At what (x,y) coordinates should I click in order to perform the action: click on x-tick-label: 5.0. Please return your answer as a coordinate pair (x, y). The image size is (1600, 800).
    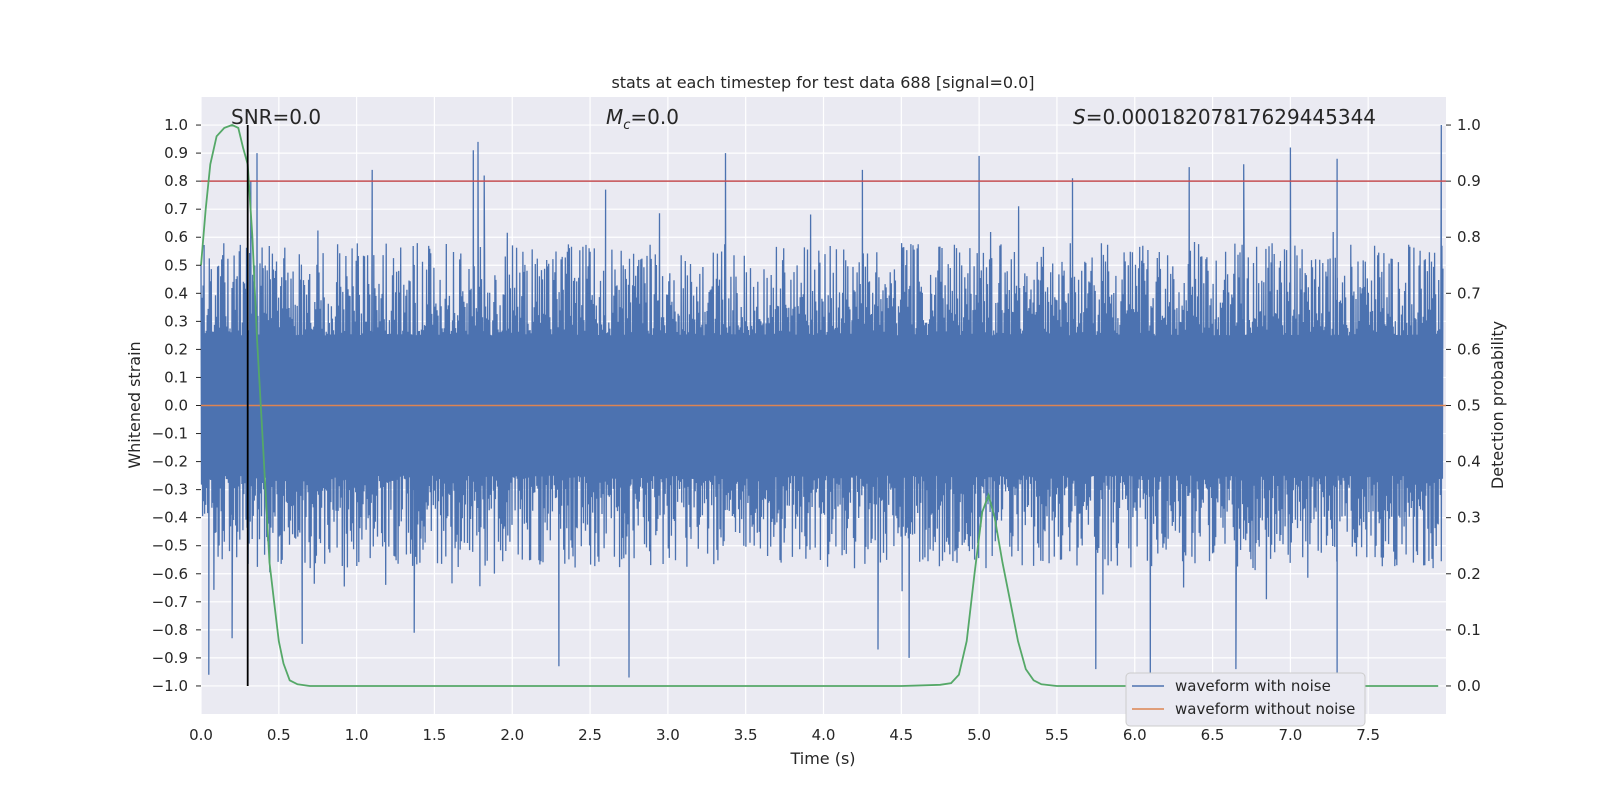
    Looking at the image, I should click on (979, 735).